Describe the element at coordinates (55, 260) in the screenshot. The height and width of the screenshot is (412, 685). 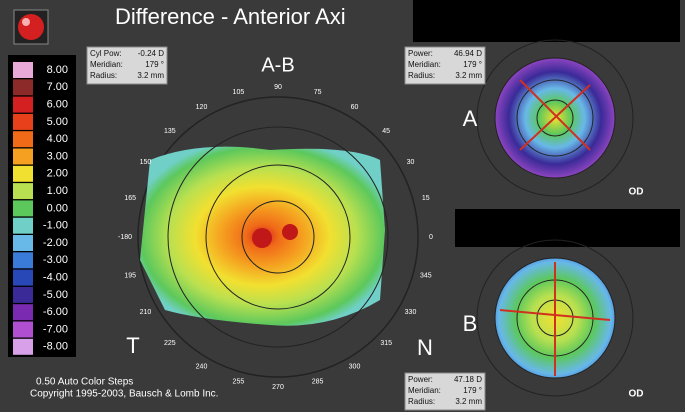
I see `legend-label: -3.00` at that location.